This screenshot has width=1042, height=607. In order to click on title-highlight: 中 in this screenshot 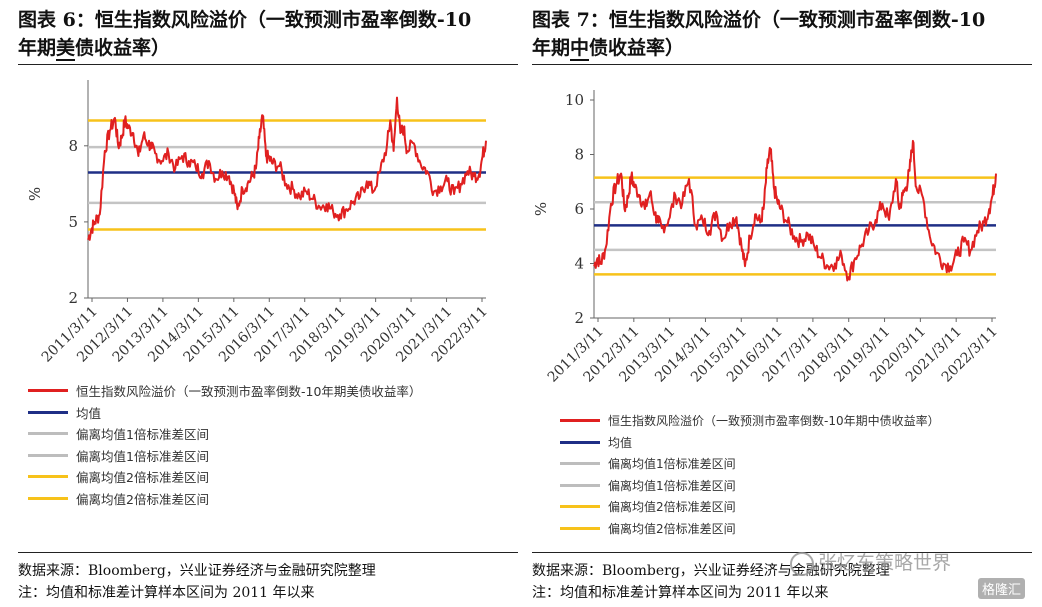, I will do `click(580, 49)`.